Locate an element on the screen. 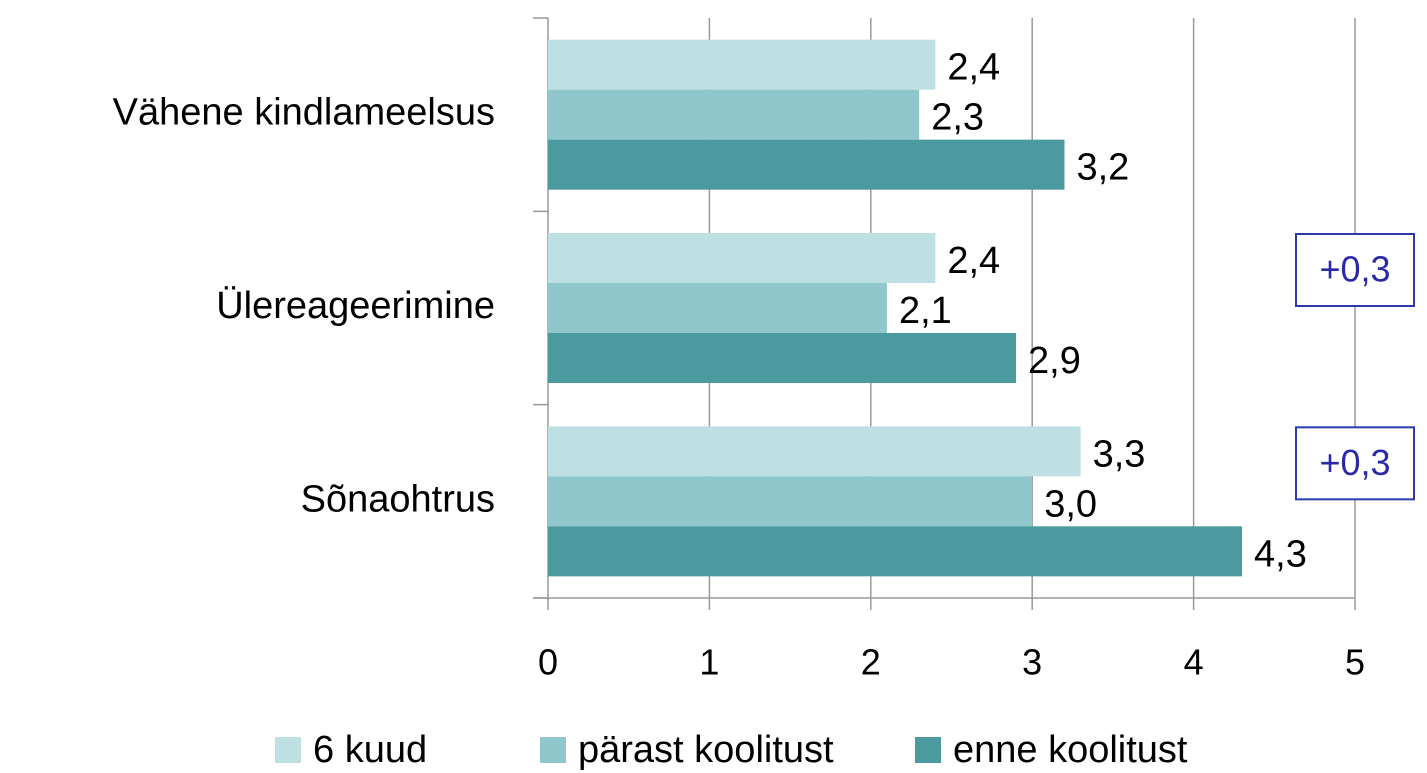 This screenshot has height=773, width=1427. y-tick-label: Vähene kindlameelsus is located at coordinates (304, 113).